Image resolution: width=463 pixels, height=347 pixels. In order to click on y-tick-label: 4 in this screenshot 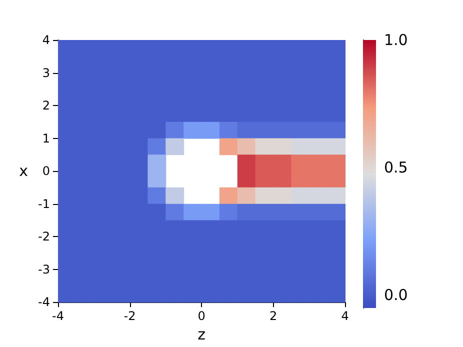, I will do `click(46, 40)`.